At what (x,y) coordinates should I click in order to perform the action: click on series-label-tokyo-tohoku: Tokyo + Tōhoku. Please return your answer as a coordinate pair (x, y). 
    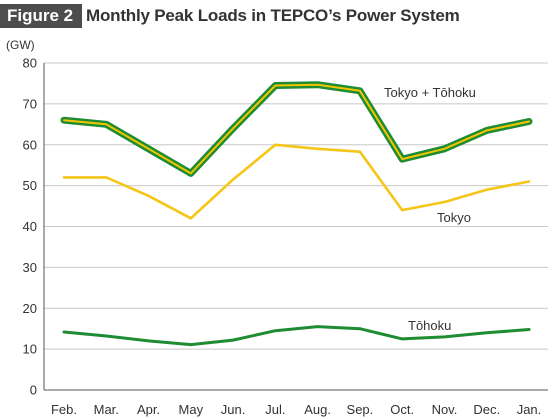
    Looking at the image, I should click on (430, 92).